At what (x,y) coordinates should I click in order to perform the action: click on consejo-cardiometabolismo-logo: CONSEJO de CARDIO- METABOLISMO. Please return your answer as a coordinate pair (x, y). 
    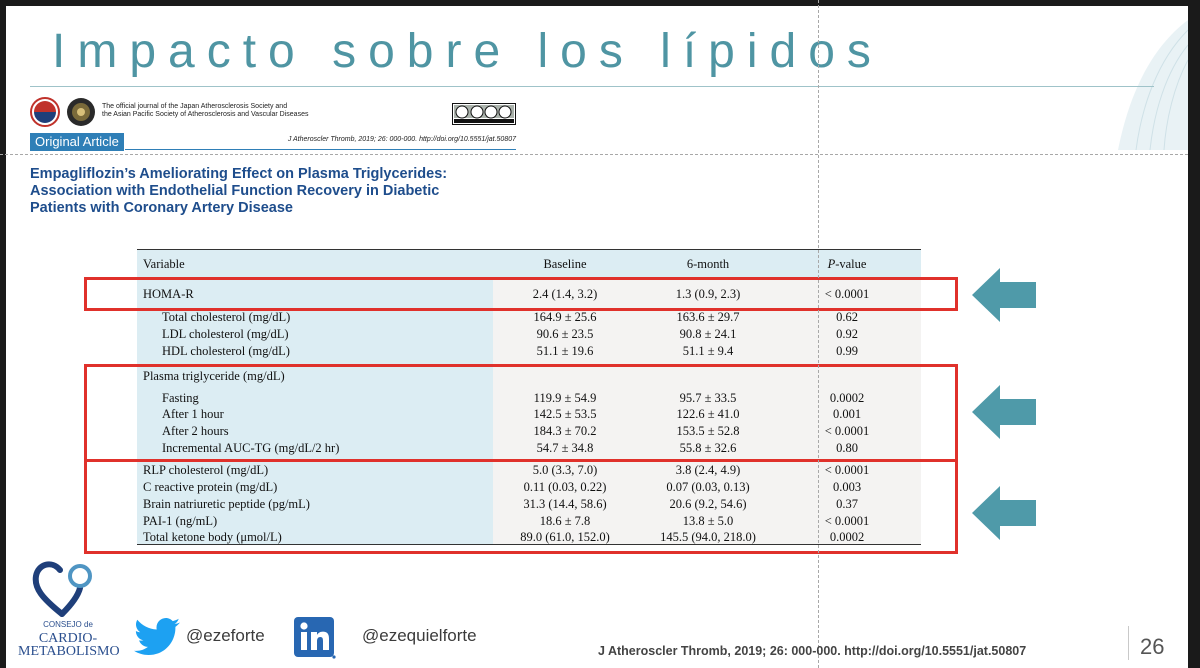
    Looking at the image, I should click on (69, 610).